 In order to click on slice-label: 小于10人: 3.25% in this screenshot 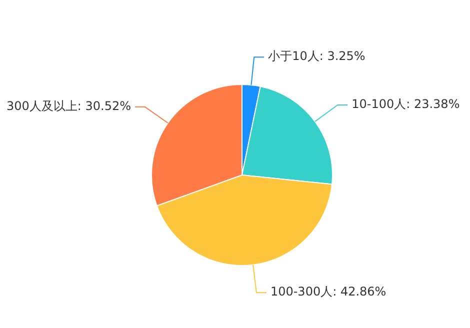, I will do `click(317, 56)`.